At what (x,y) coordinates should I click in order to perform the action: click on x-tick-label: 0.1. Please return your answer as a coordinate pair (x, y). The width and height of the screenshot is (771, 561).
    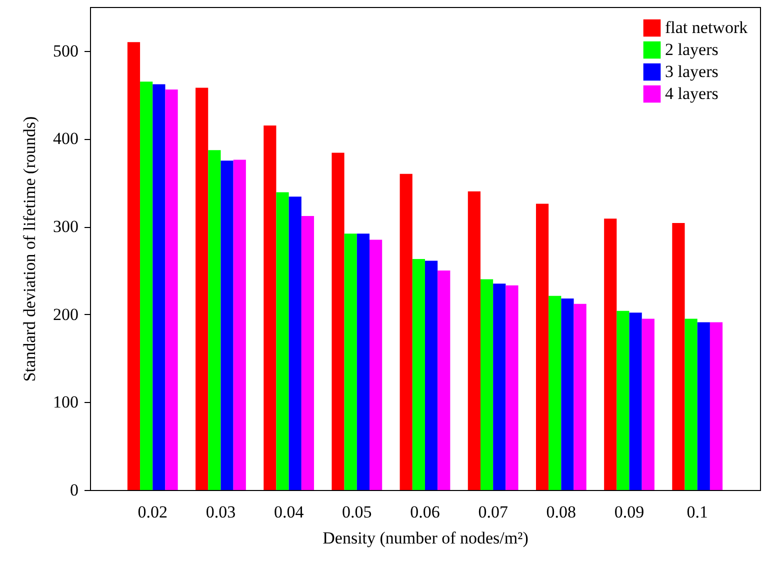
    Looking at the image, I should click on (697, 512).